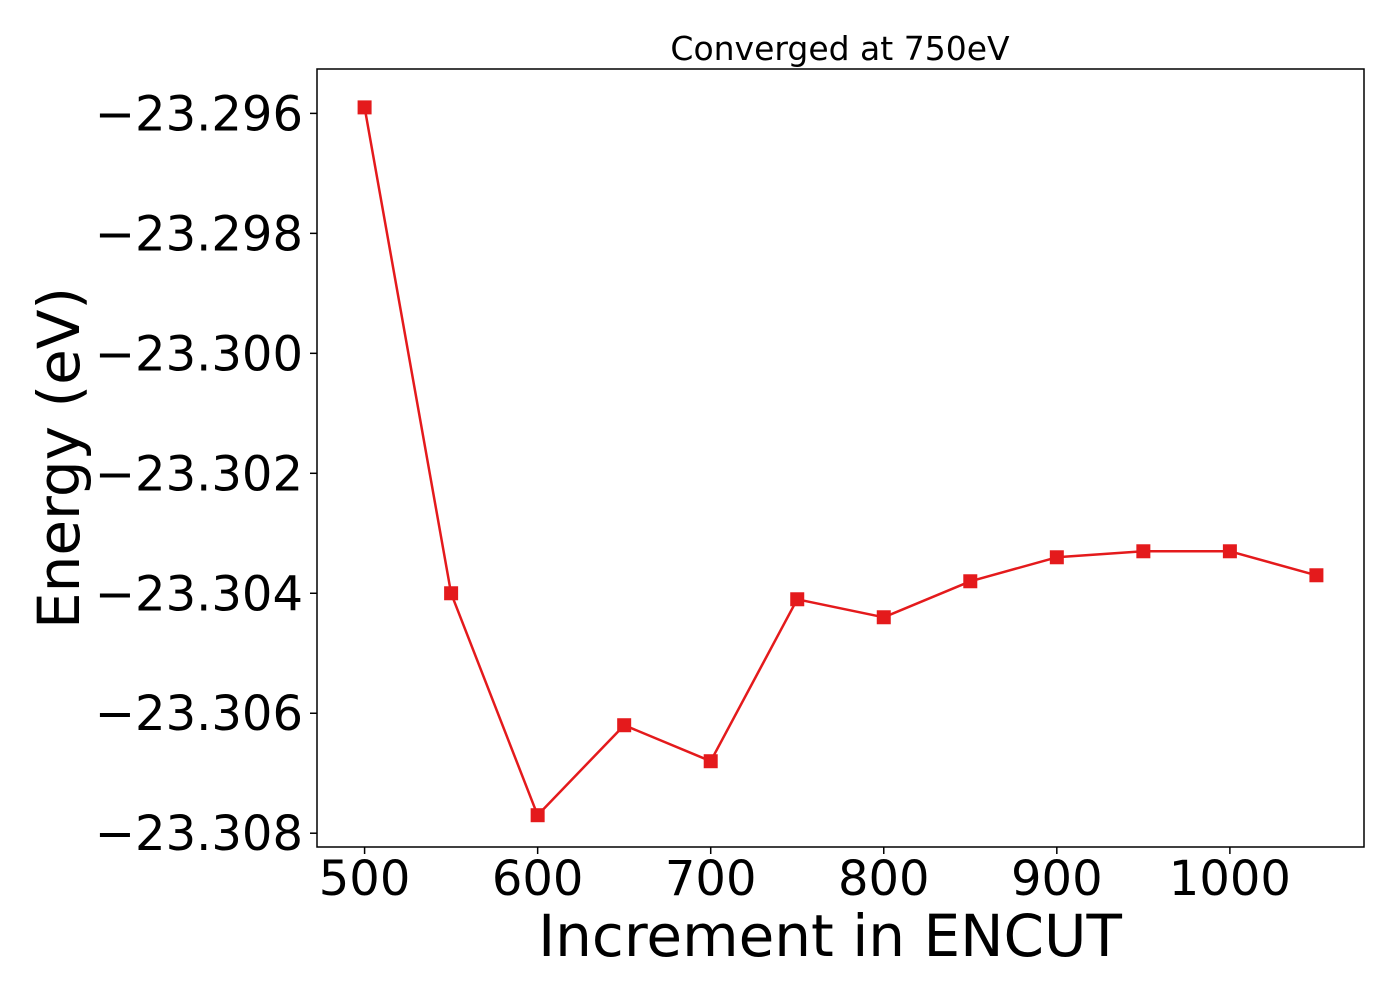  What do you see at coordinates (199, 234) in the screenshot?
I see `y-tick-label: −23.298` at bounding box center [199, 234].